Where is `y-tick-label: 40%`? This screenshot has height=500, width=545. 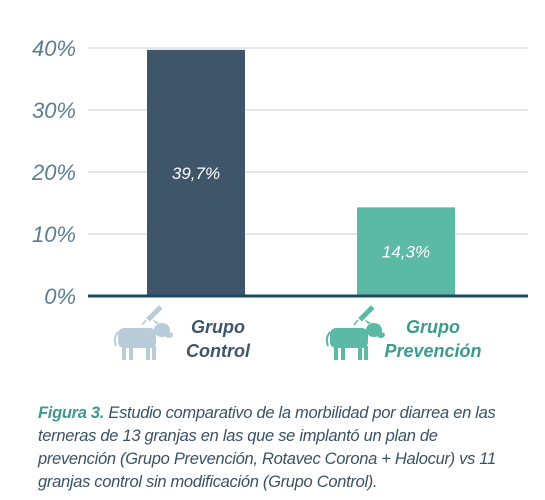 y-tick-label: 40% is located at coordinates (54, 48).